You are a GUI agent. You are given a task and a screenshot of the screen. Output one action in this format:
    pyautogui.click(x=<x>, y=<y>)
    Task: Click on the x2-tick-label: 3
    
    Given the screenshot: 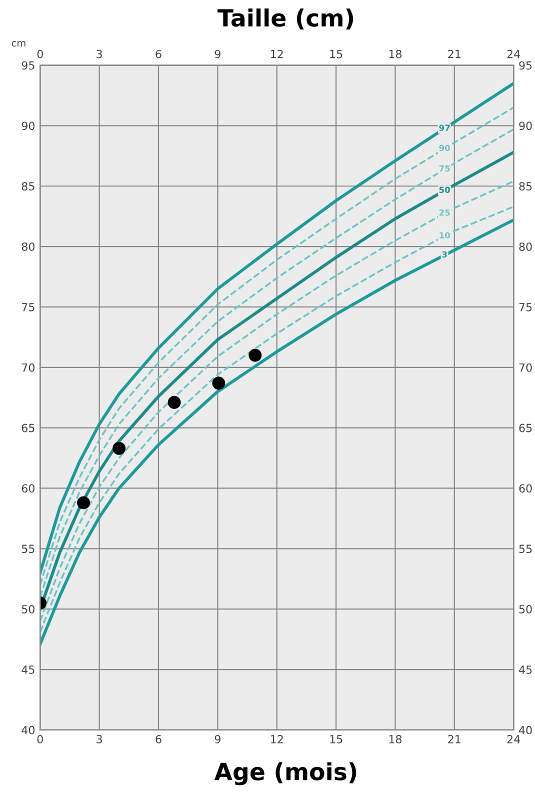 What is the action you would take?
    pyautogui.click(x=99, y=54)
    